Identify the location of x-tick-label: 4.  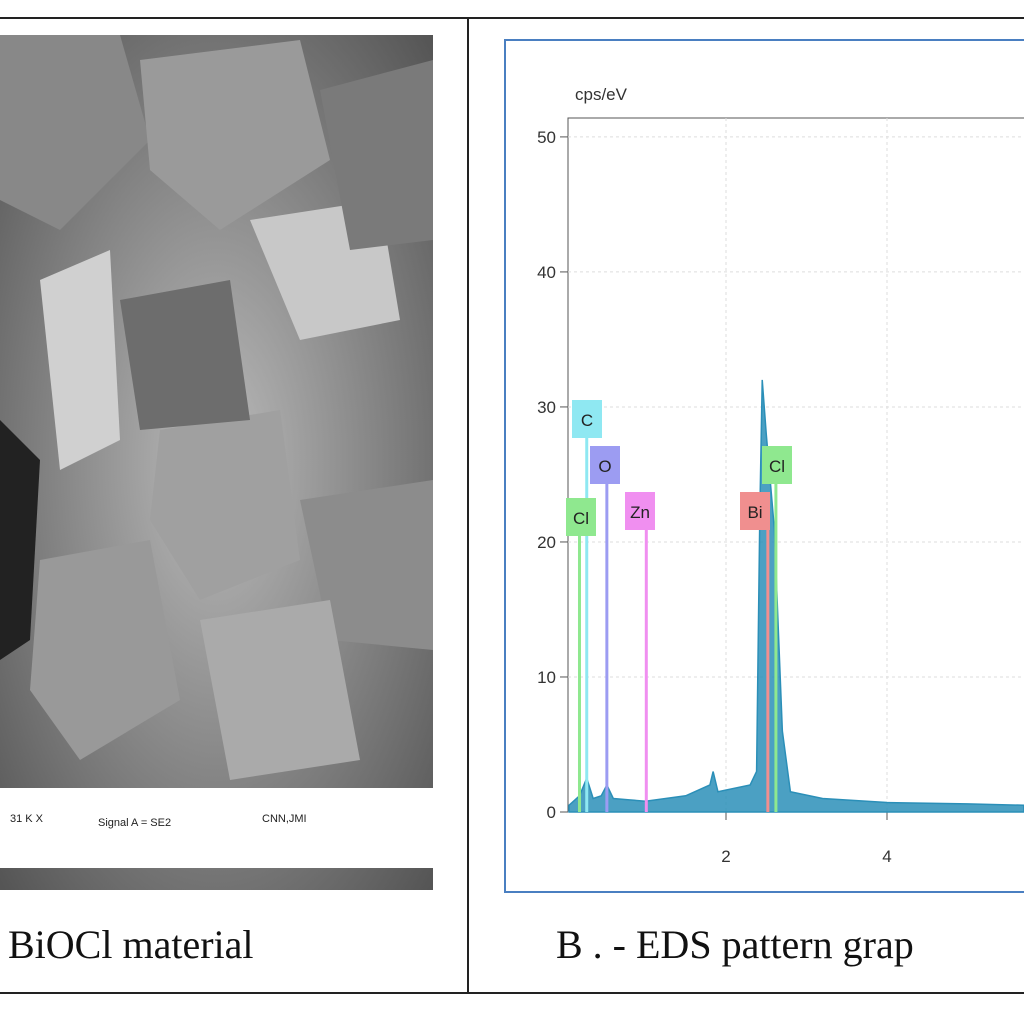
(886, 856).